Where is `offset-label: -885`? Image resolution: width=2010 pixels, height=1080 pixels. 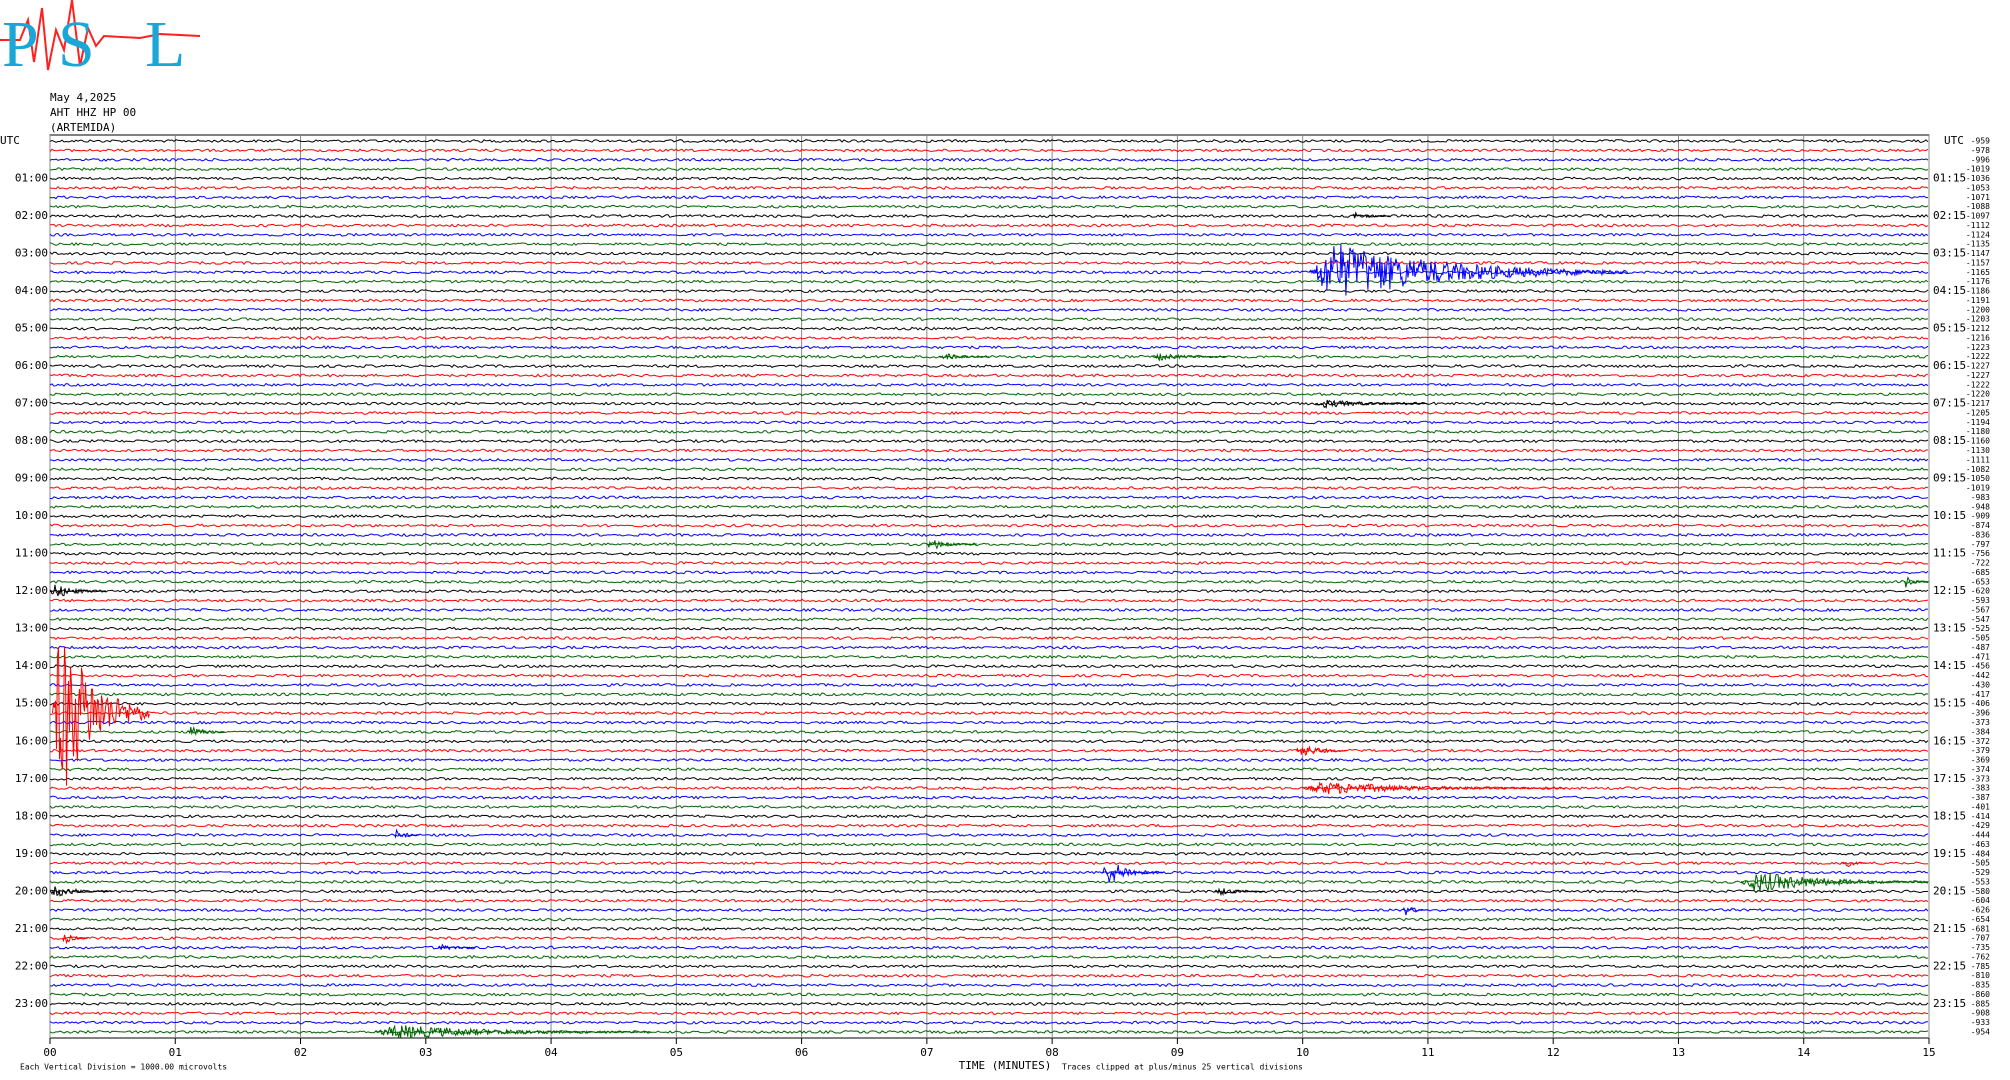
offset-label: -885 is located at coordinates (1980, 1003).